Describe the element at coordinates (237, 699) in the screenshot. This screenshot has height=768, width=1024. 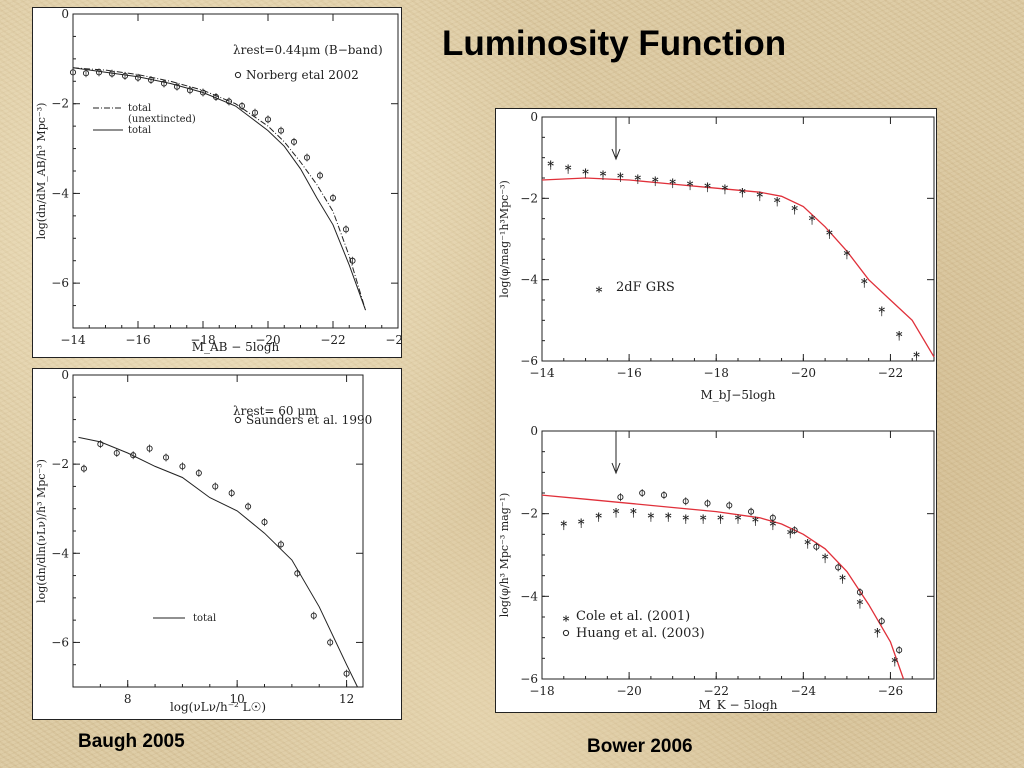
I see `x-tick-label: 10` at that location.